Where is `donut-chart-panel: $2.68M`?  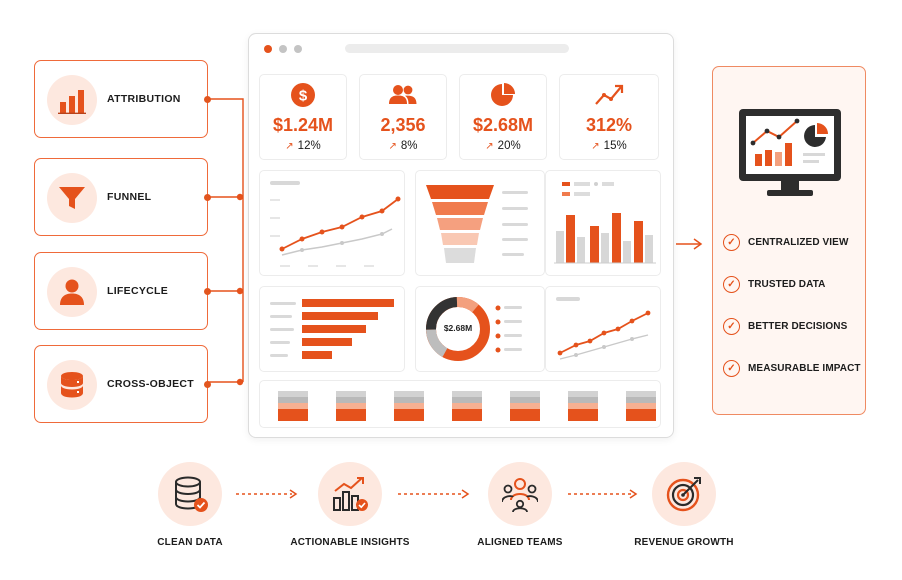
donut-chart-panel: $2.68M is located at coordinates (480, 329).